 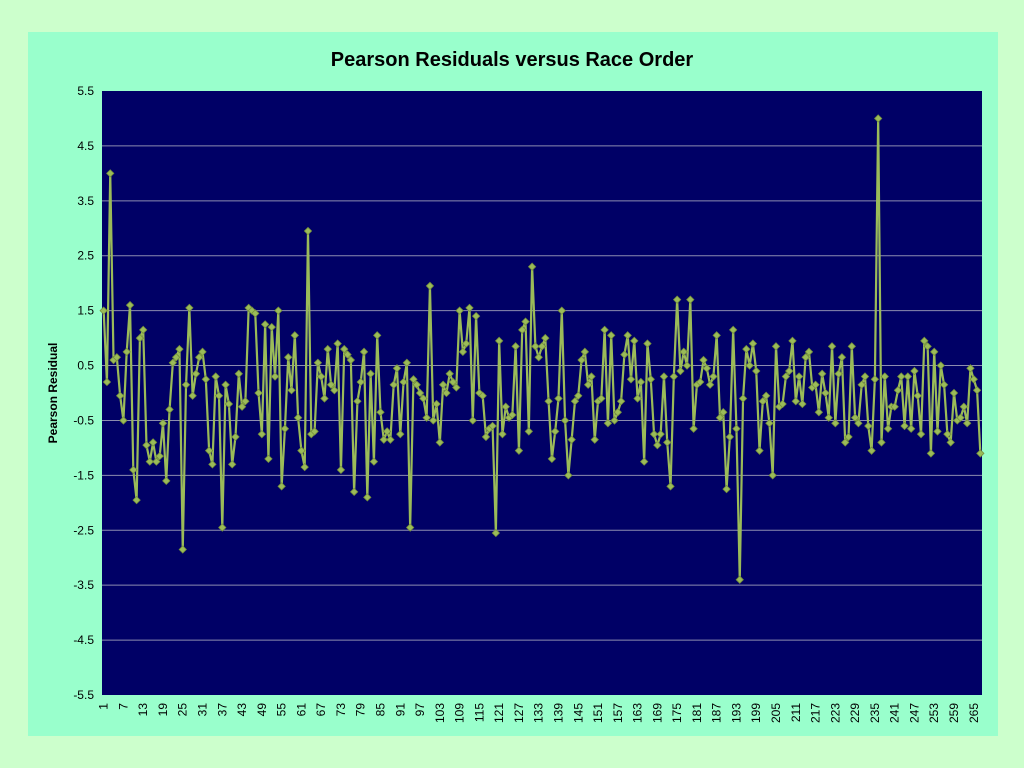 What do you see at coordinates (420, 710) in the screenshot?
I see `x-tick-label: 97` at bounding box center [420, 710].